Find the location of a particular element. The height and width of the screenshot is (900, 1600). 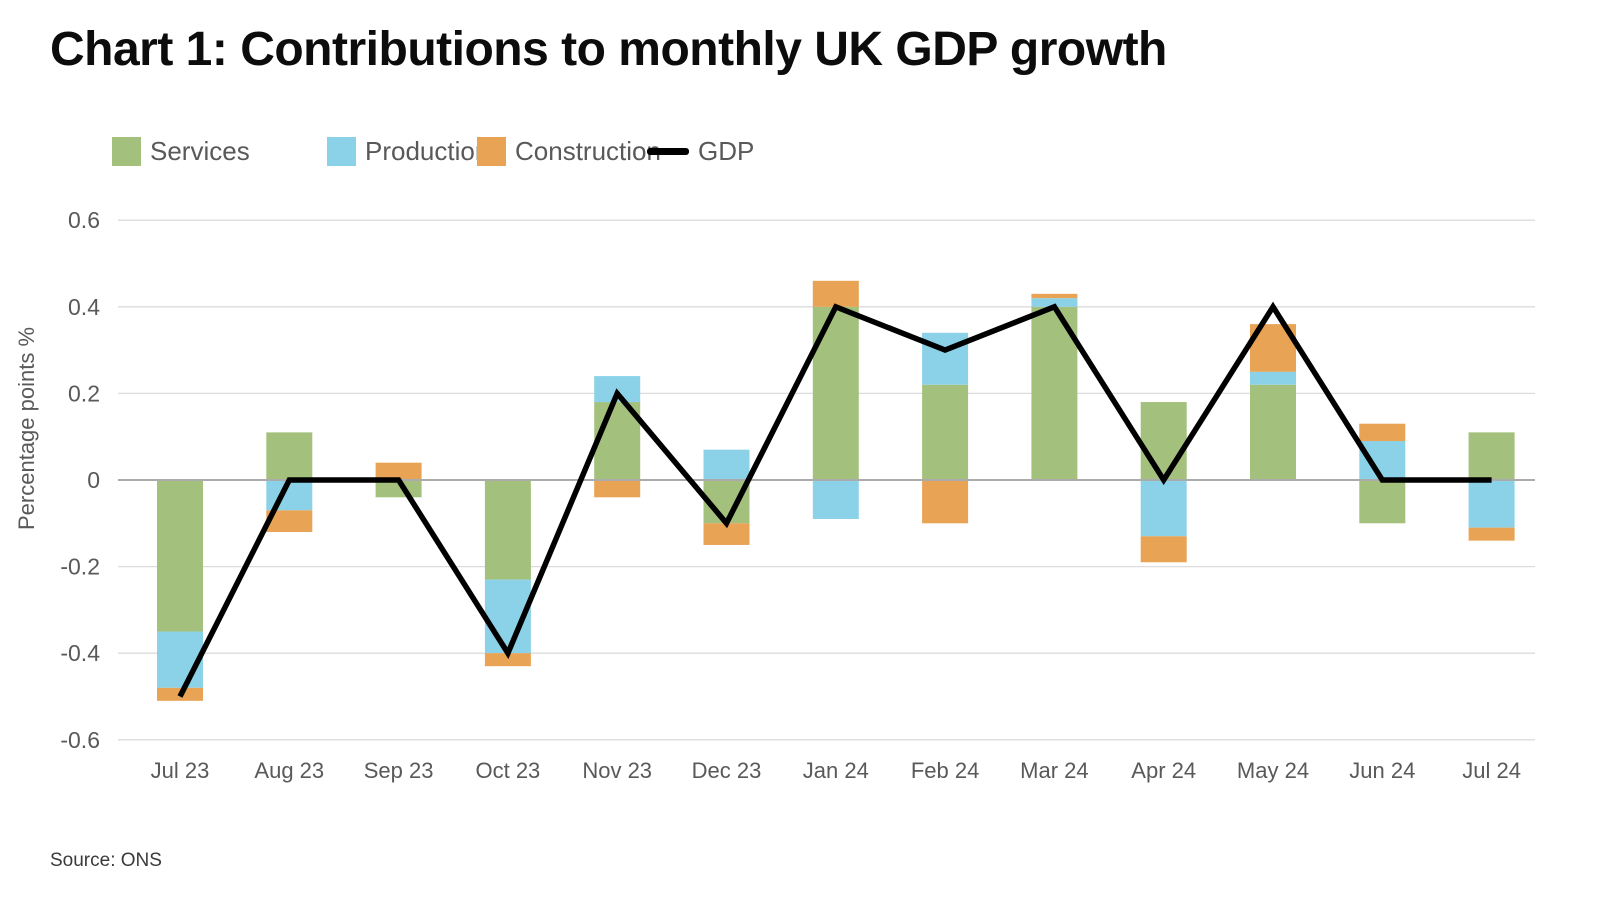

x-tick-label-dec-23: Dec 23 is located at coordinates (727, 770).